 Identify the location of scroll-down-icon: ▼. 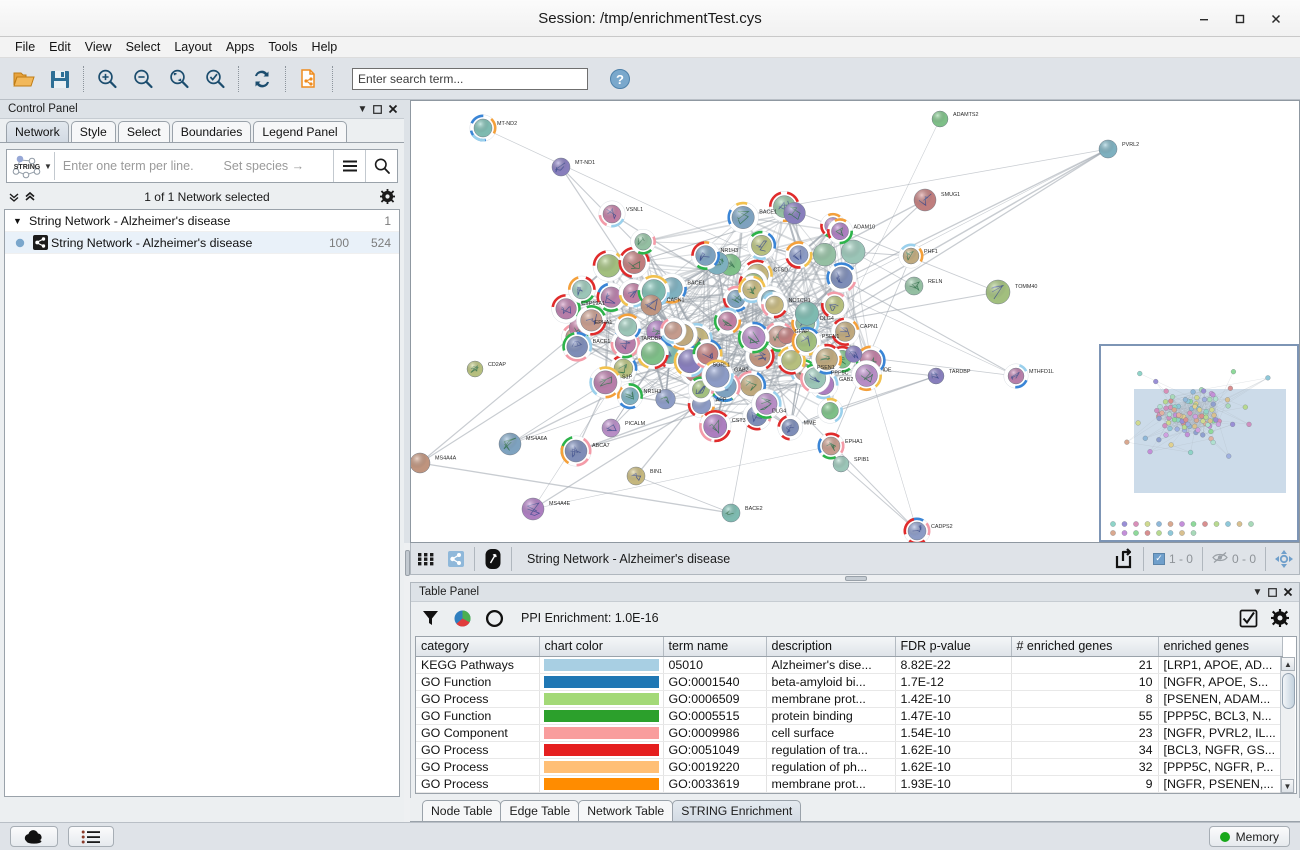
(1287, 786).